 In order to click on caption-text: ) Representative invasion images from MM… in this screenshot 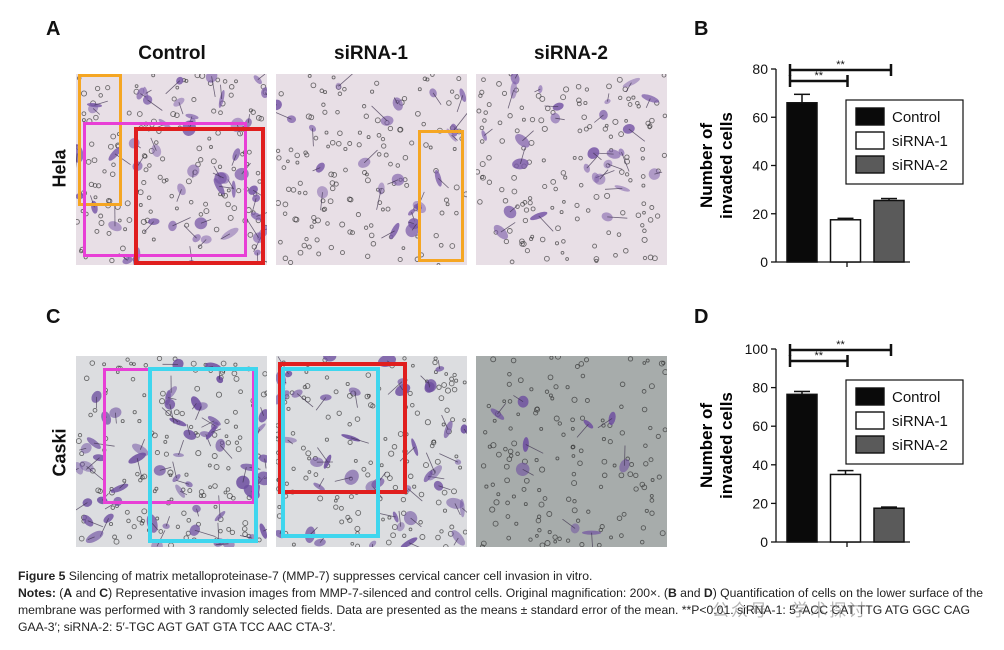, I will do `click(388, 593)`.